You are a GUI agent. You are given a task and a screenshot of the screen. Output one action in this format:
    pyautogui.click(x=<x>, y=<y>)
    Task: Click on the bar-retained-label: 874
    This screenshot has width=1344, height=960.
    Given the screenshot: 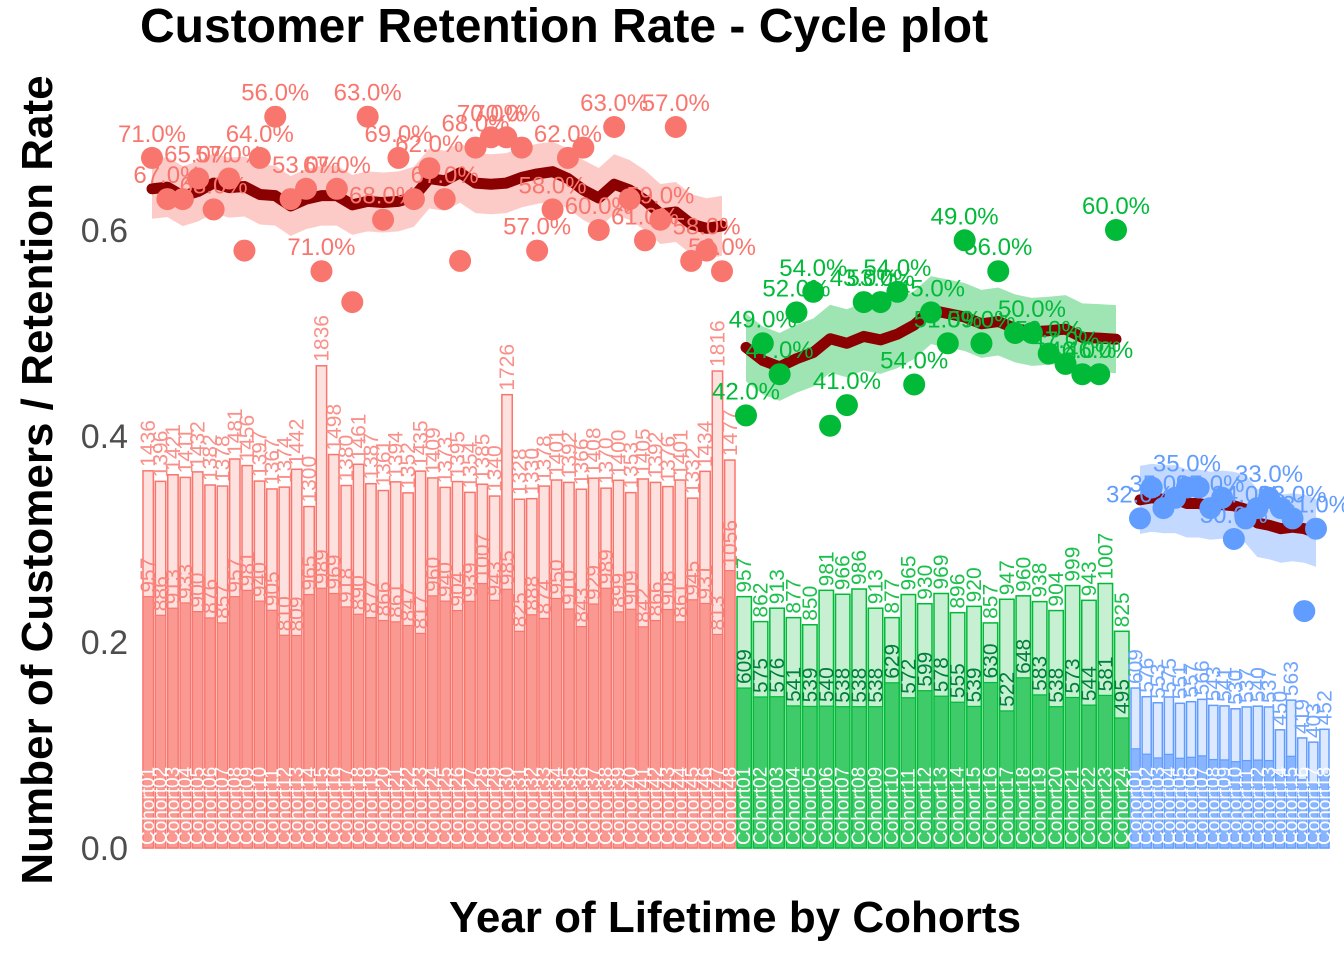 What is the action you would take?
    pyautogui.click(x=544, y=596)
    